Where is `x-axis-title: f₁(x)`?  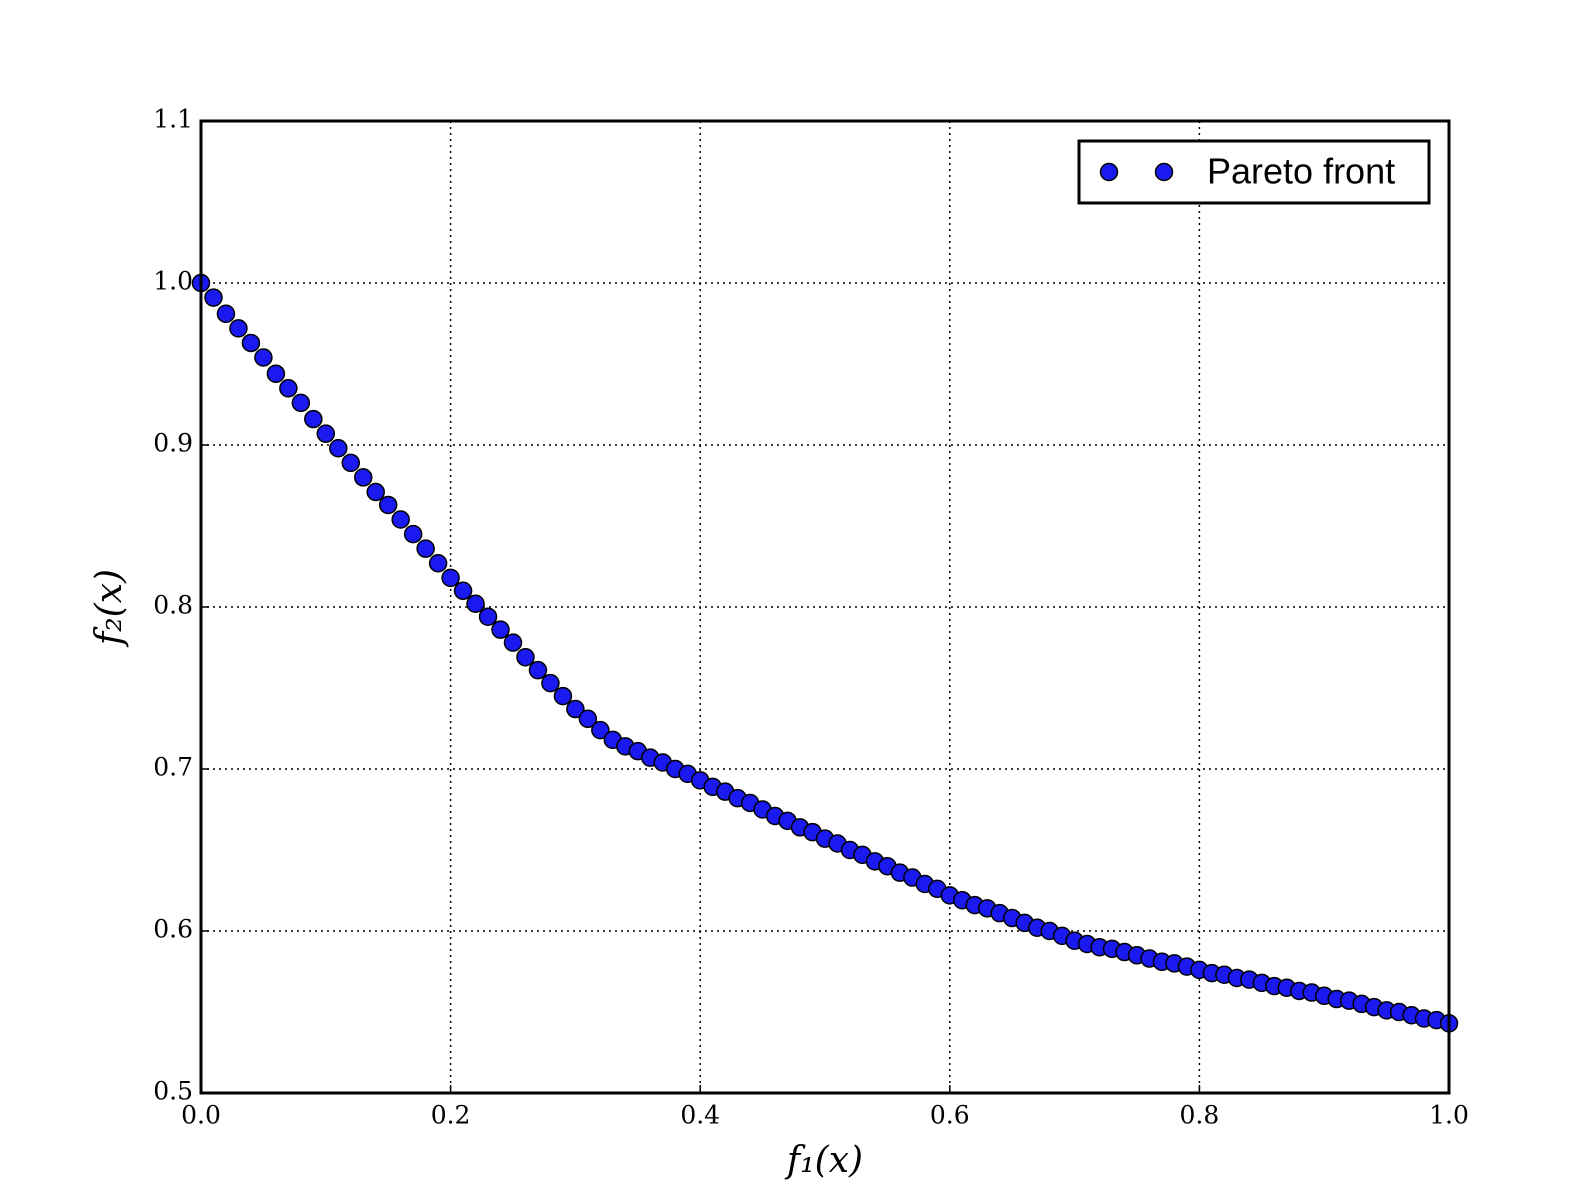 x-axis-title: f₁(x) is located at coordinates (823, 1160).